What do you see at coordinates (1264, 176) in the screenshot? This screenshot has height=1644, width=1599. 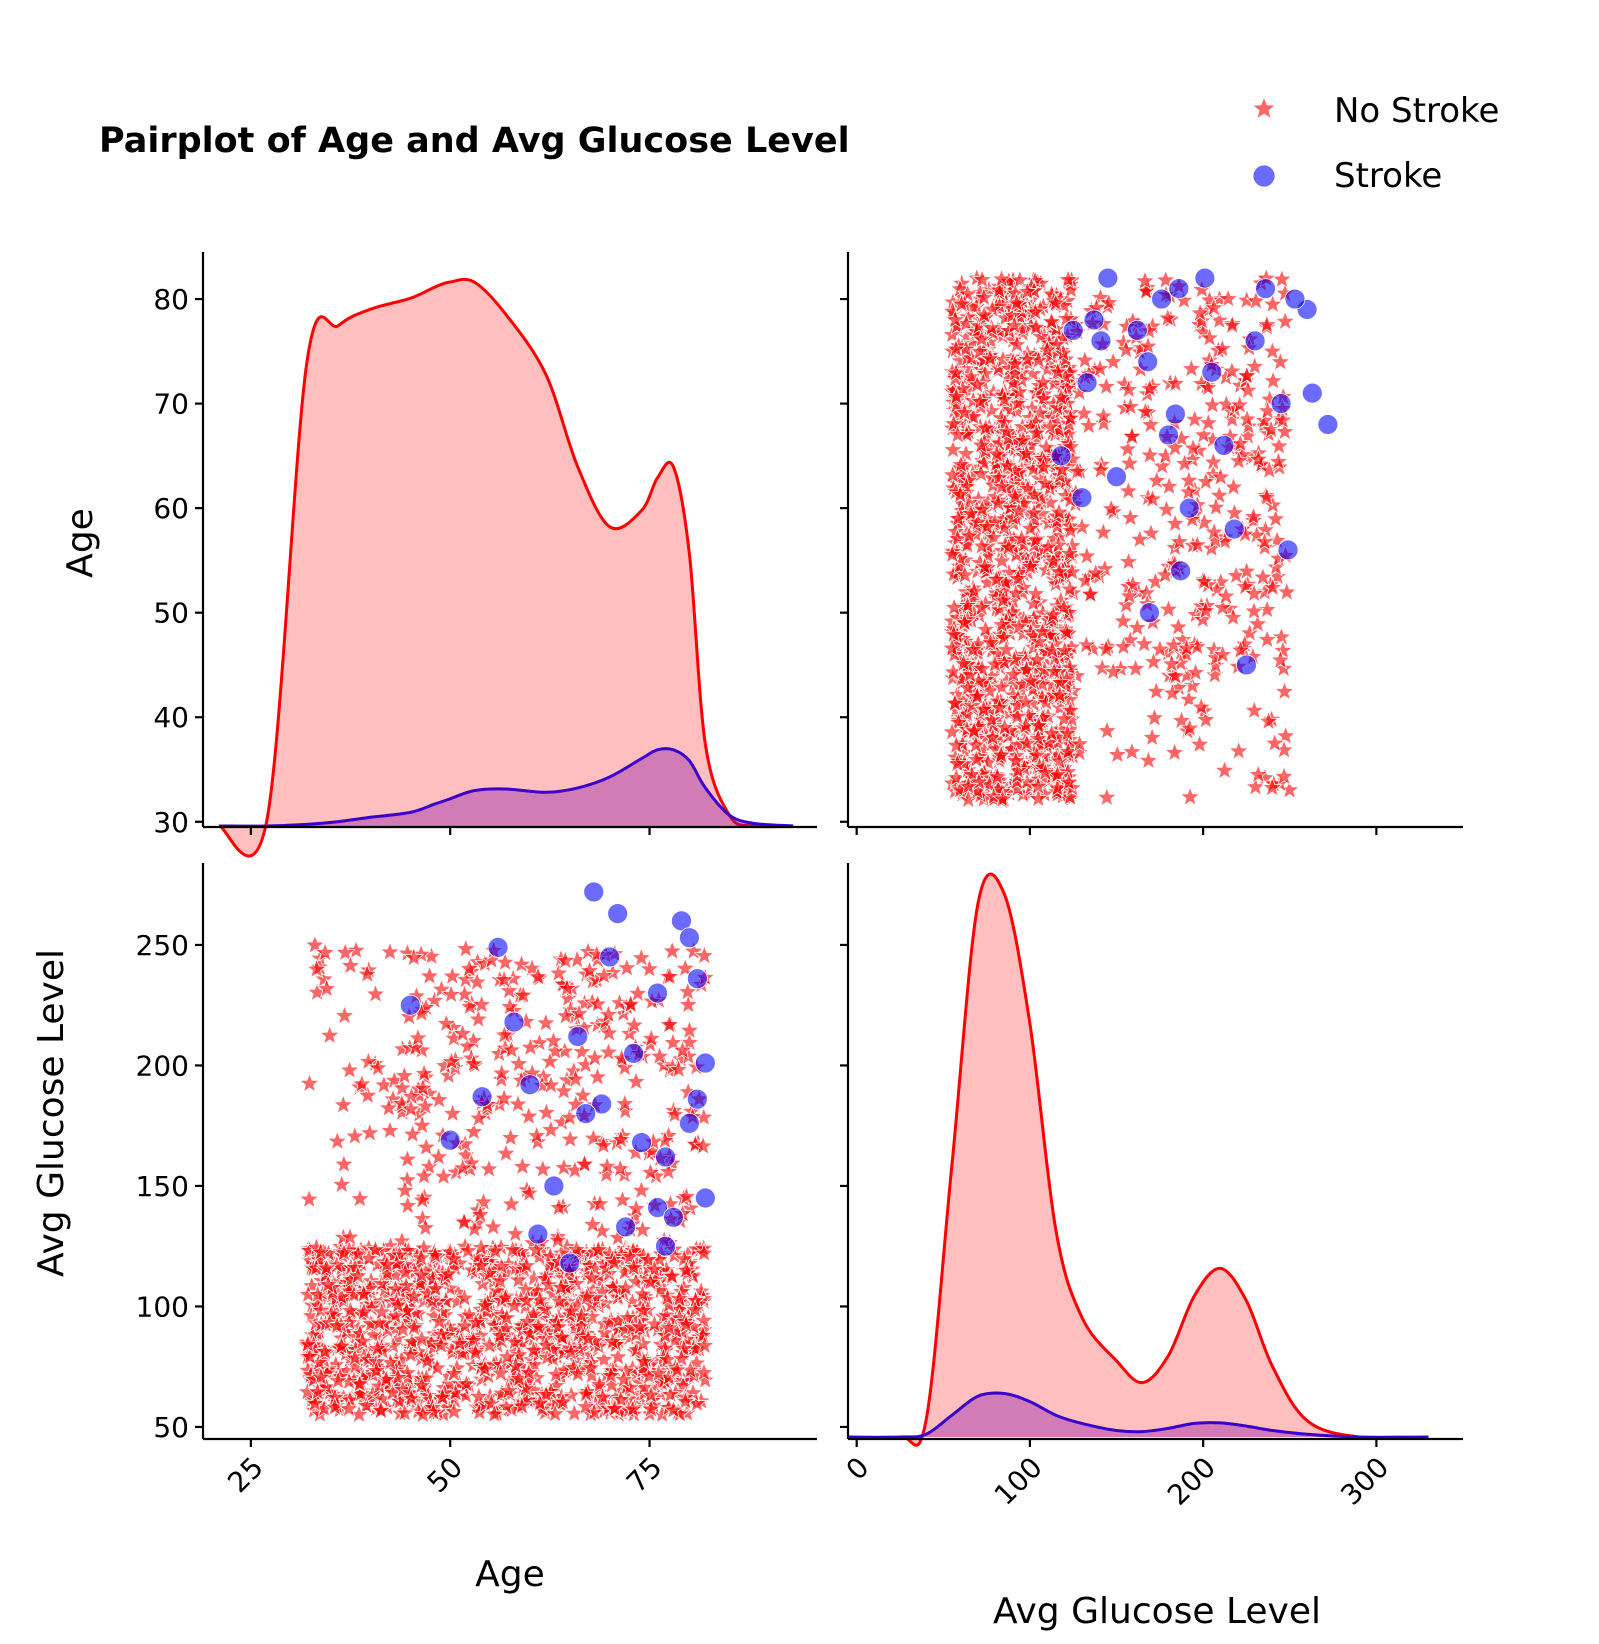 I see `legend-circle-marker` at bounding box center [1264, 176].